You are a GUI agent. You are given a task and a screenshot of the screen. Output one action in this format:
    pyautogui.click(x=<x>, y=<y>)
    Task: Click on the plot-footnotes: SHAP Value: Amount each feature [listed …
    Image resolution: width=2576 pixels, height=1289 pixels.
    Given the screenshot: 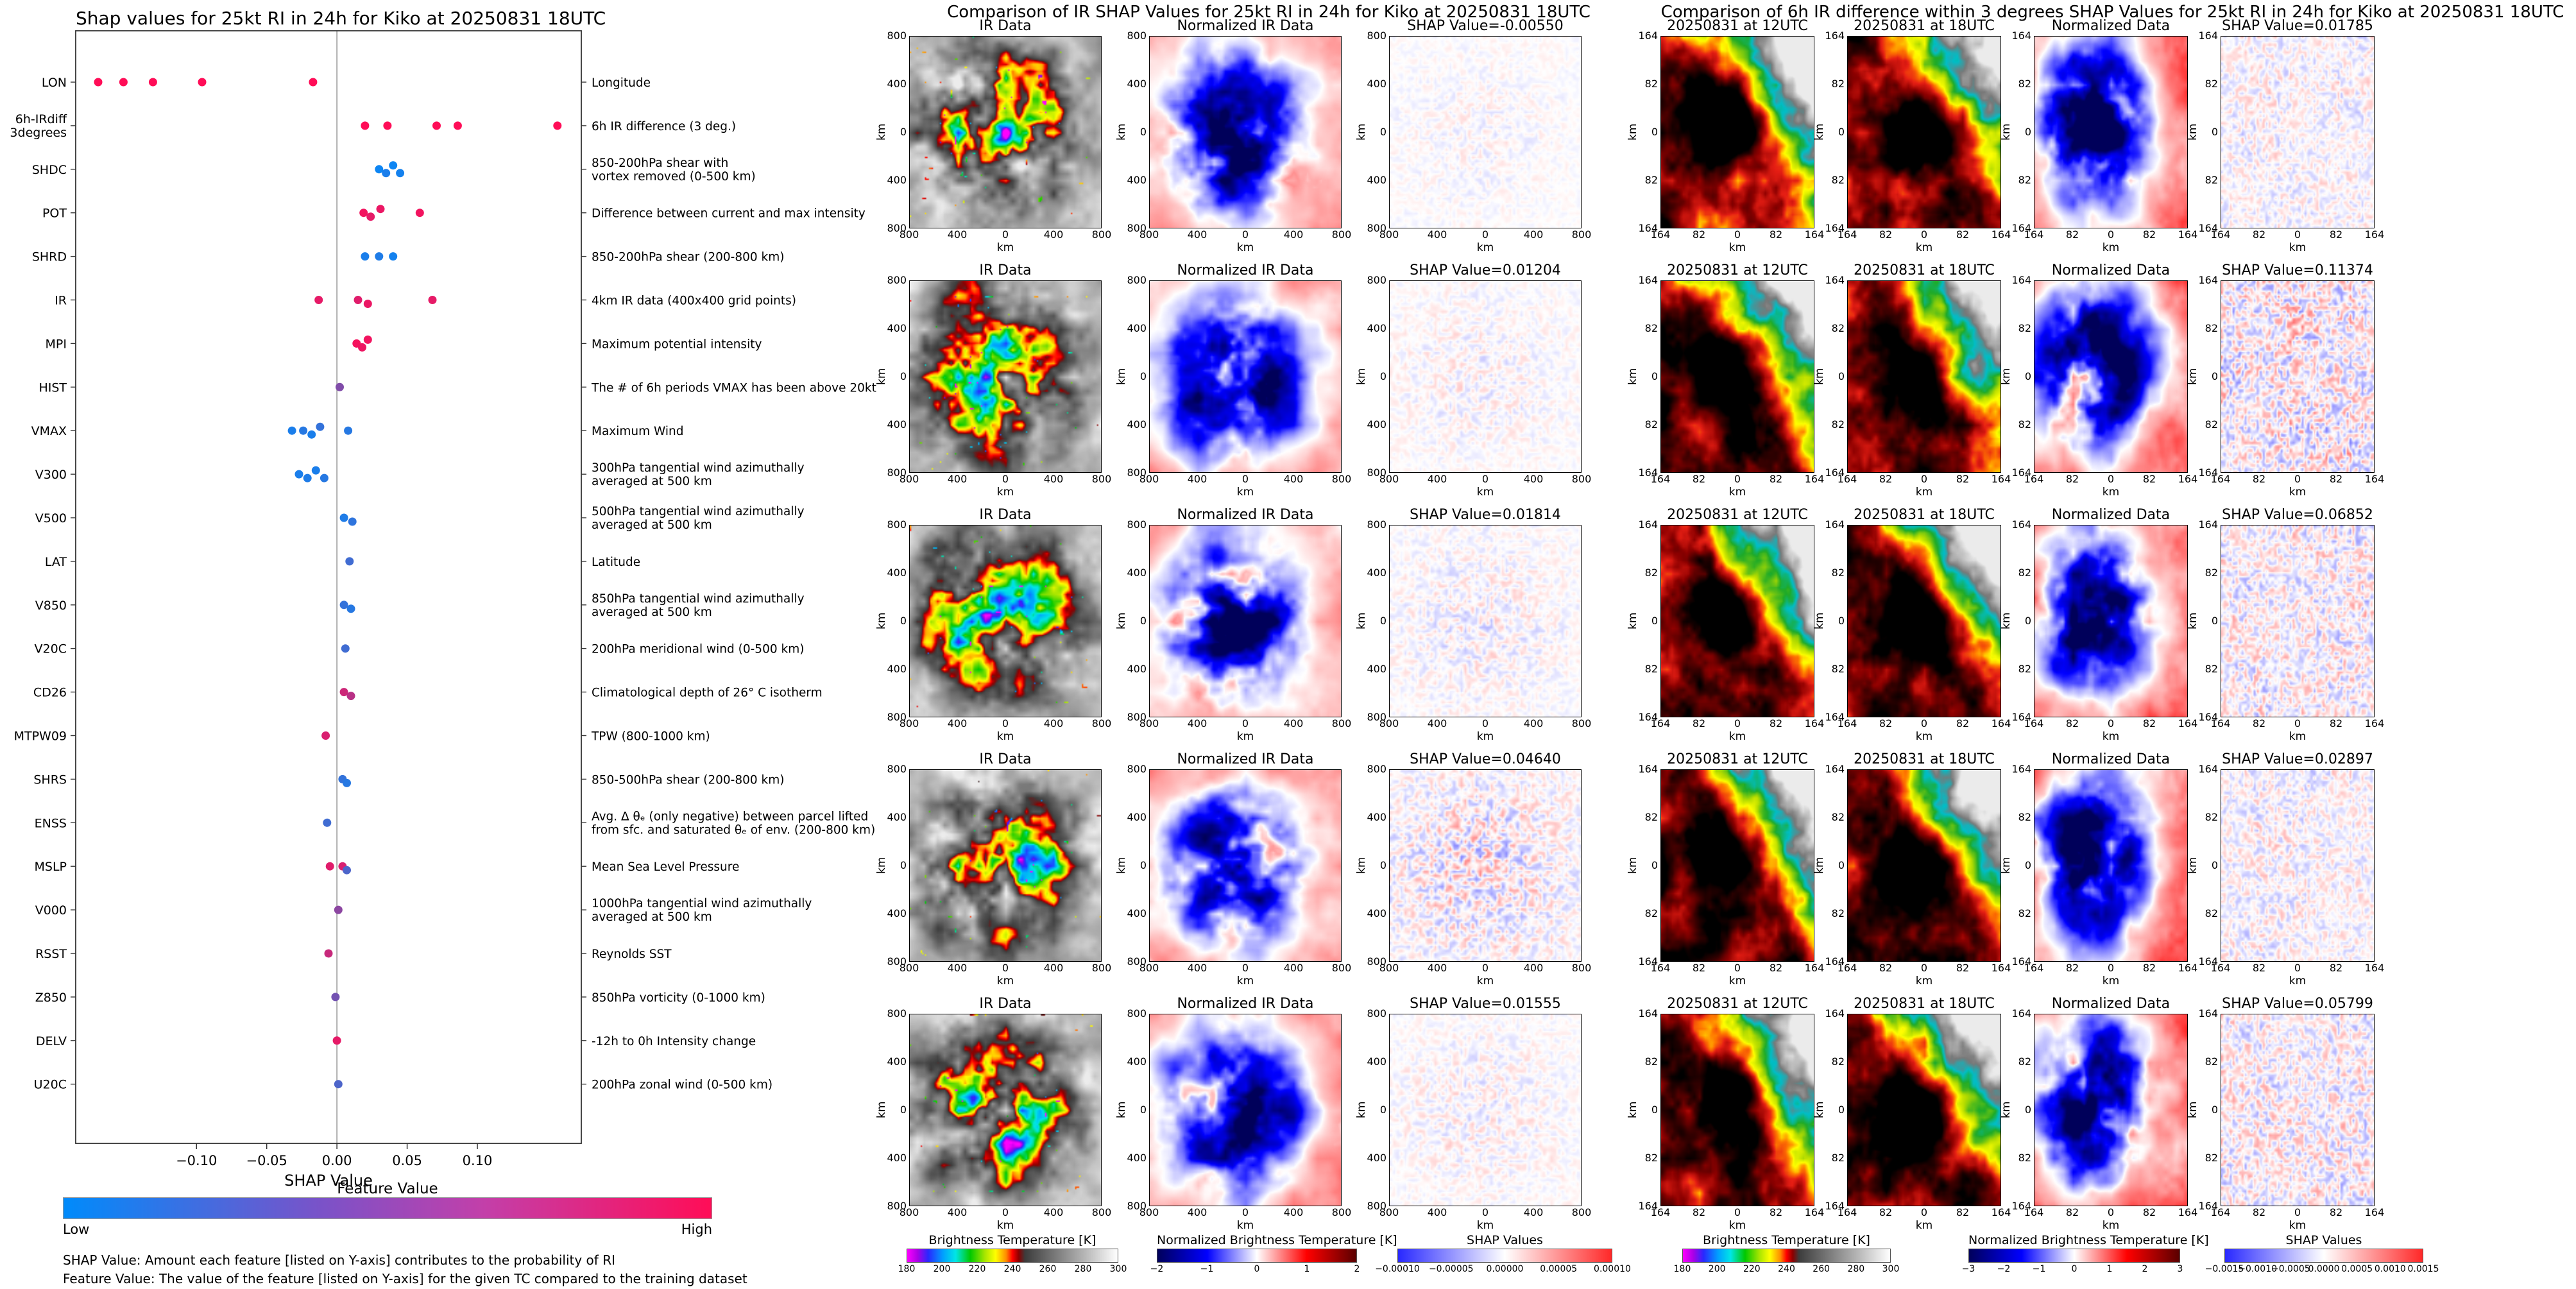 What is the action you would take?
    pyautogui.click(x=405, y=1269)
    